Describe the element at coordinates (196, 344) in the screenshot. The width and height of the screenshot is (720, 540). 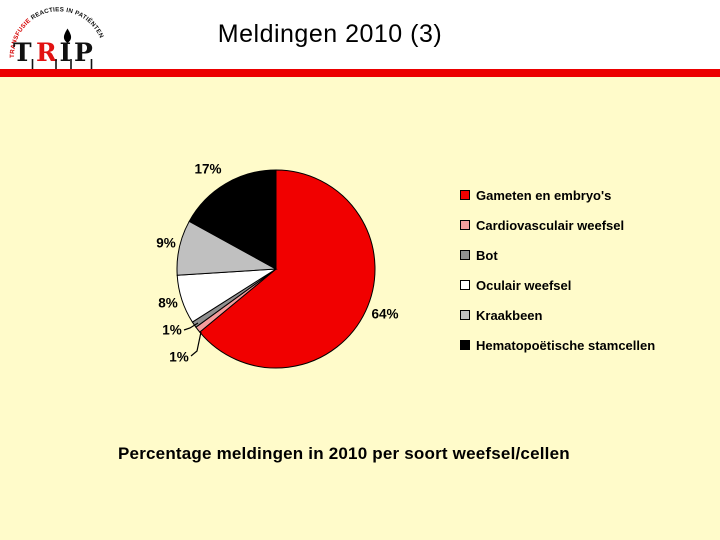
I see `leader-line-cardiovasculair` at that location.